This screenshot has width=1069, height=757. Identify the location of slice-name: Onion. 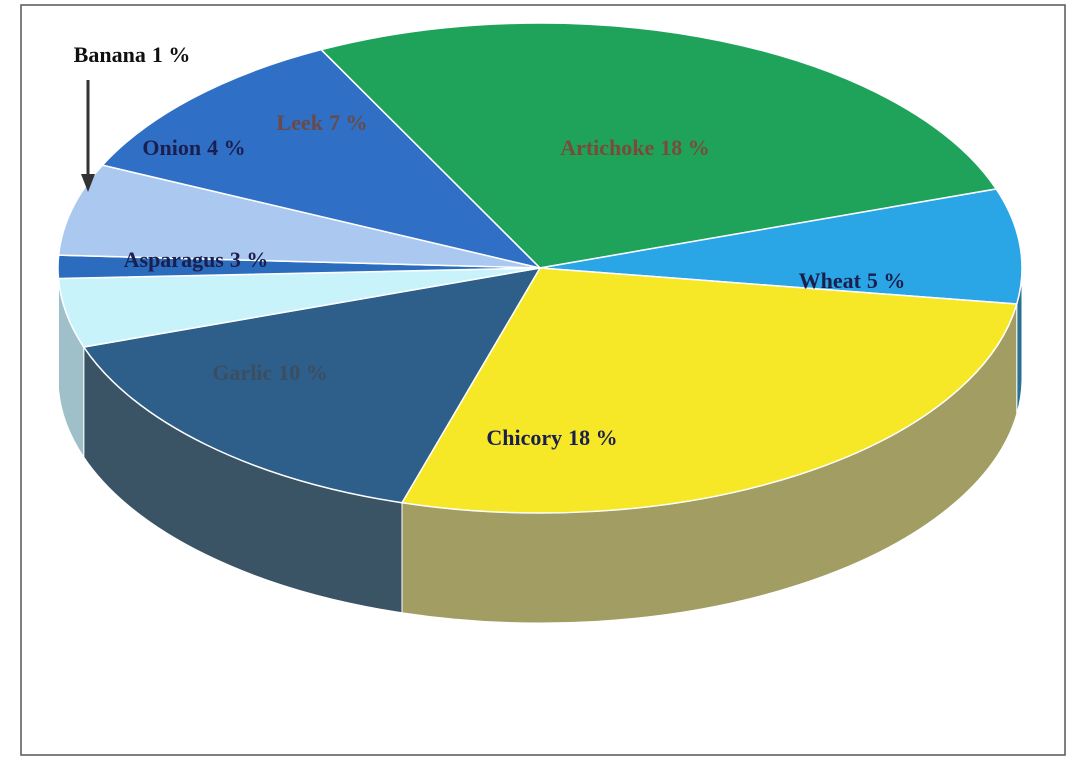
(171, 147).